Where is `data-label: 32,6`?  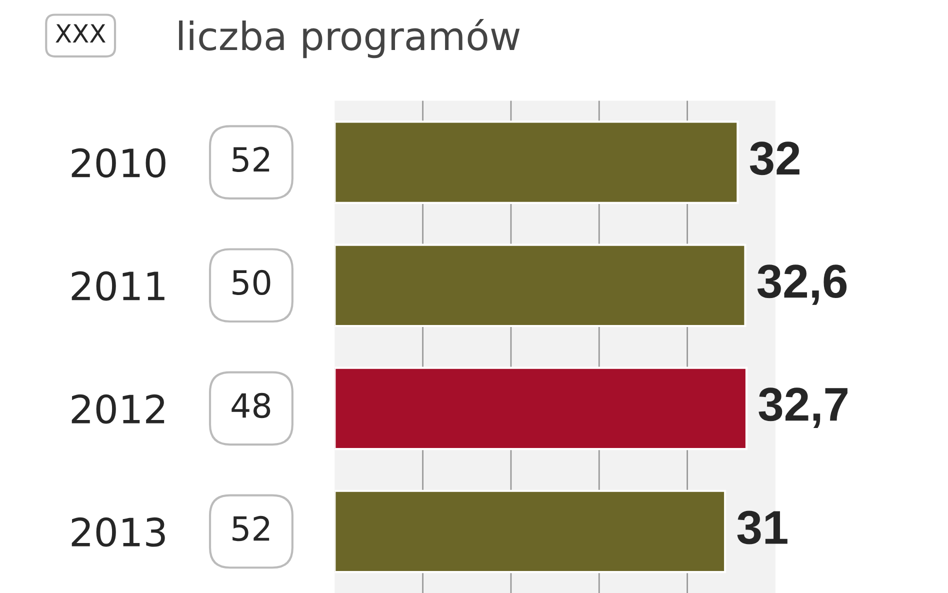 data-label: 32,6 is located at coordinates (802, 284).